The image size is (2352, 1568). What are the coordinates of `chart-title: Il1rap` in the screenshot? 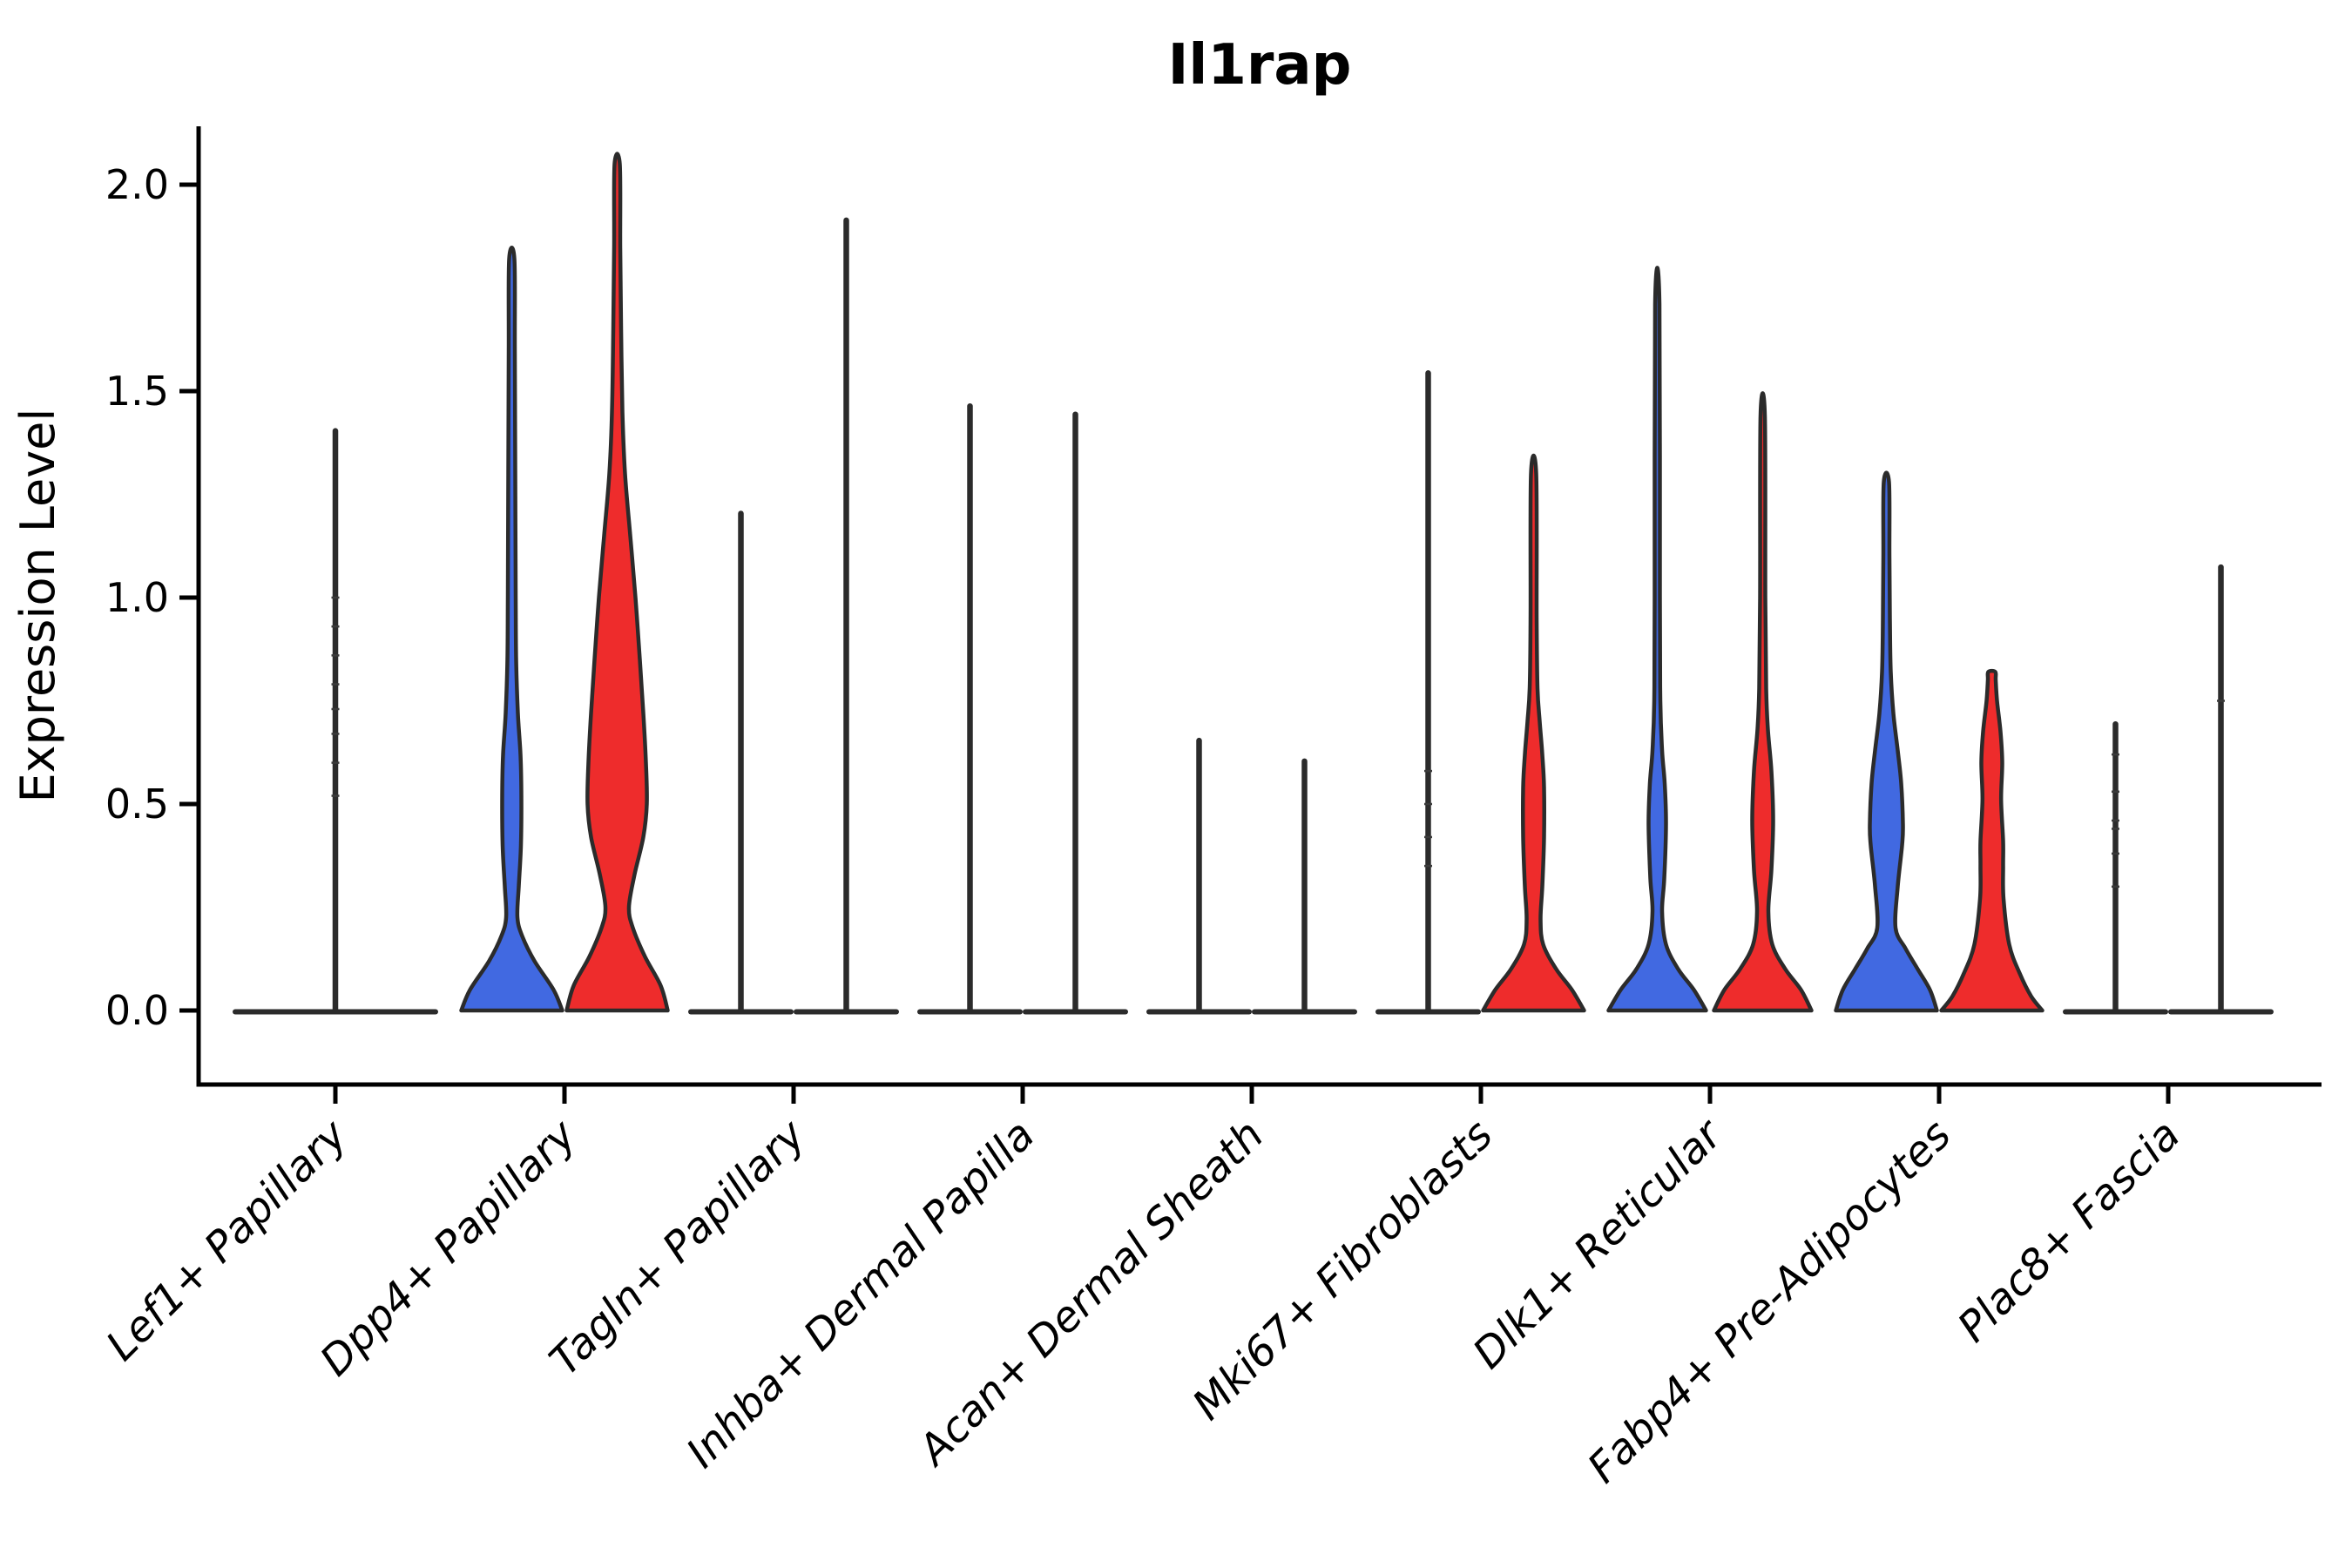 It's located at (1260, 66).